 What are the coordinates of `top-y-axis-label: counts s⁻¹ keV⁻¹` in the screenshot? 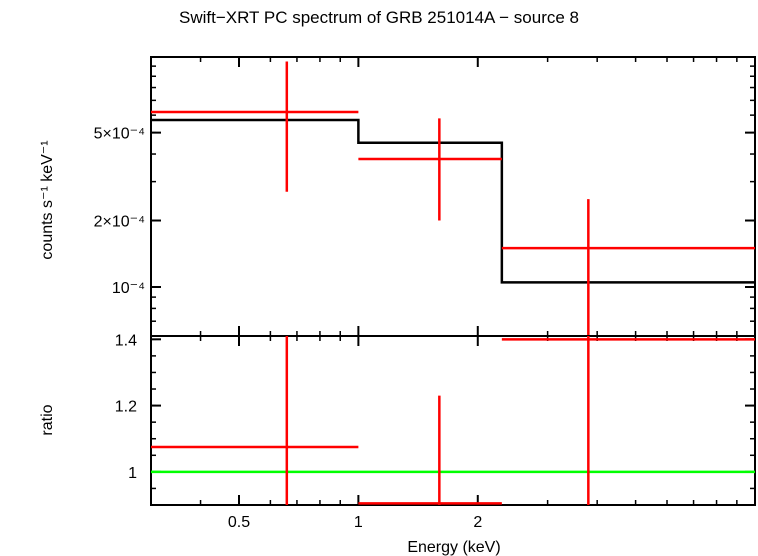 It's located at (47, 199).